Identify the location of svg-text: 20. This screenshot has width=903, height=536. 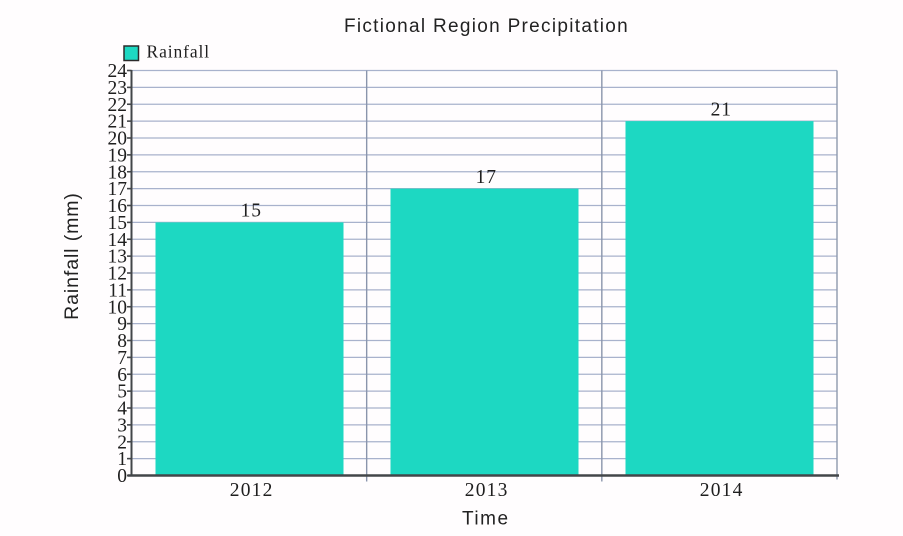
(118, 139).